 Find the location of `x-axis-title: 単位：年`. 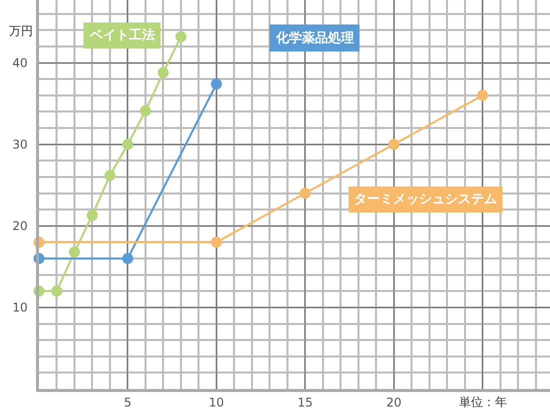

x-axis-title: 単位：年 is located at coordinates (483, 402).